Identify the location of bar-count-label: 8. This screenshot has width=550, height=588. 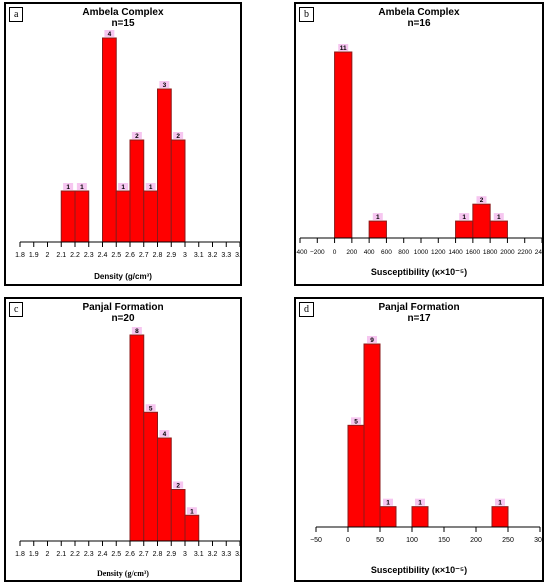
(137, 331).